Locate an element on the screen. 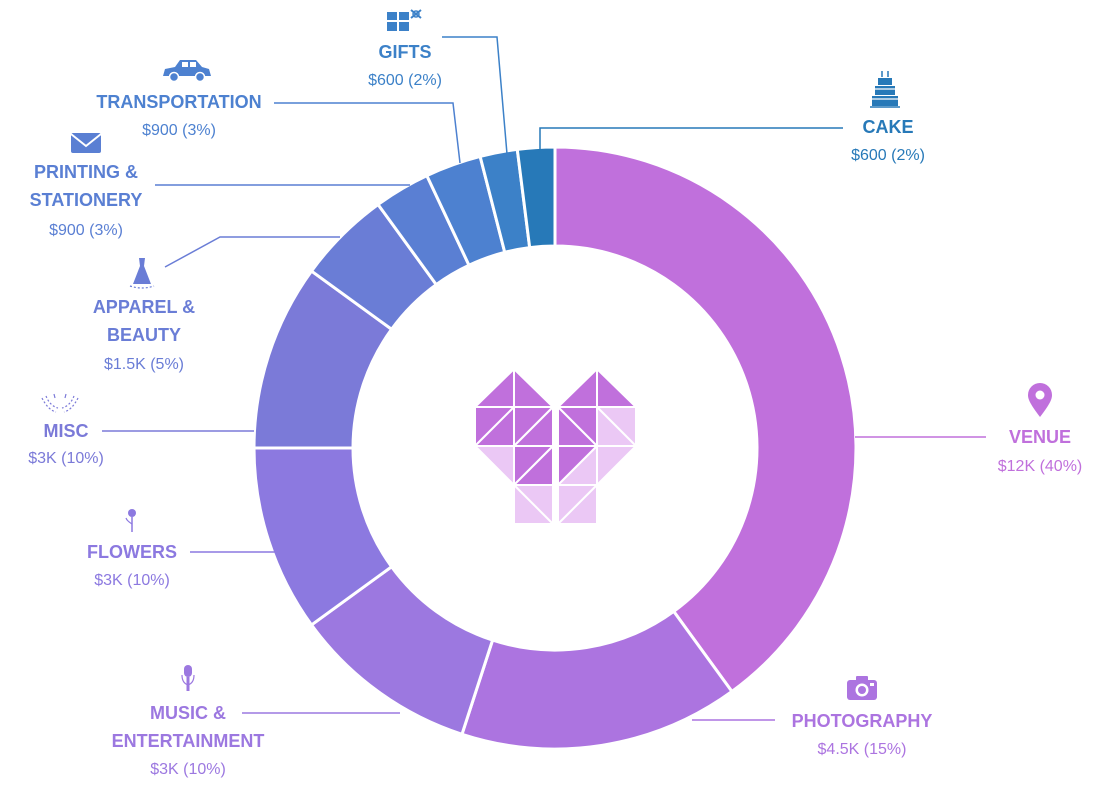 The image size is (1100, 800). microphone-icon is located at coordinates (188, 678).